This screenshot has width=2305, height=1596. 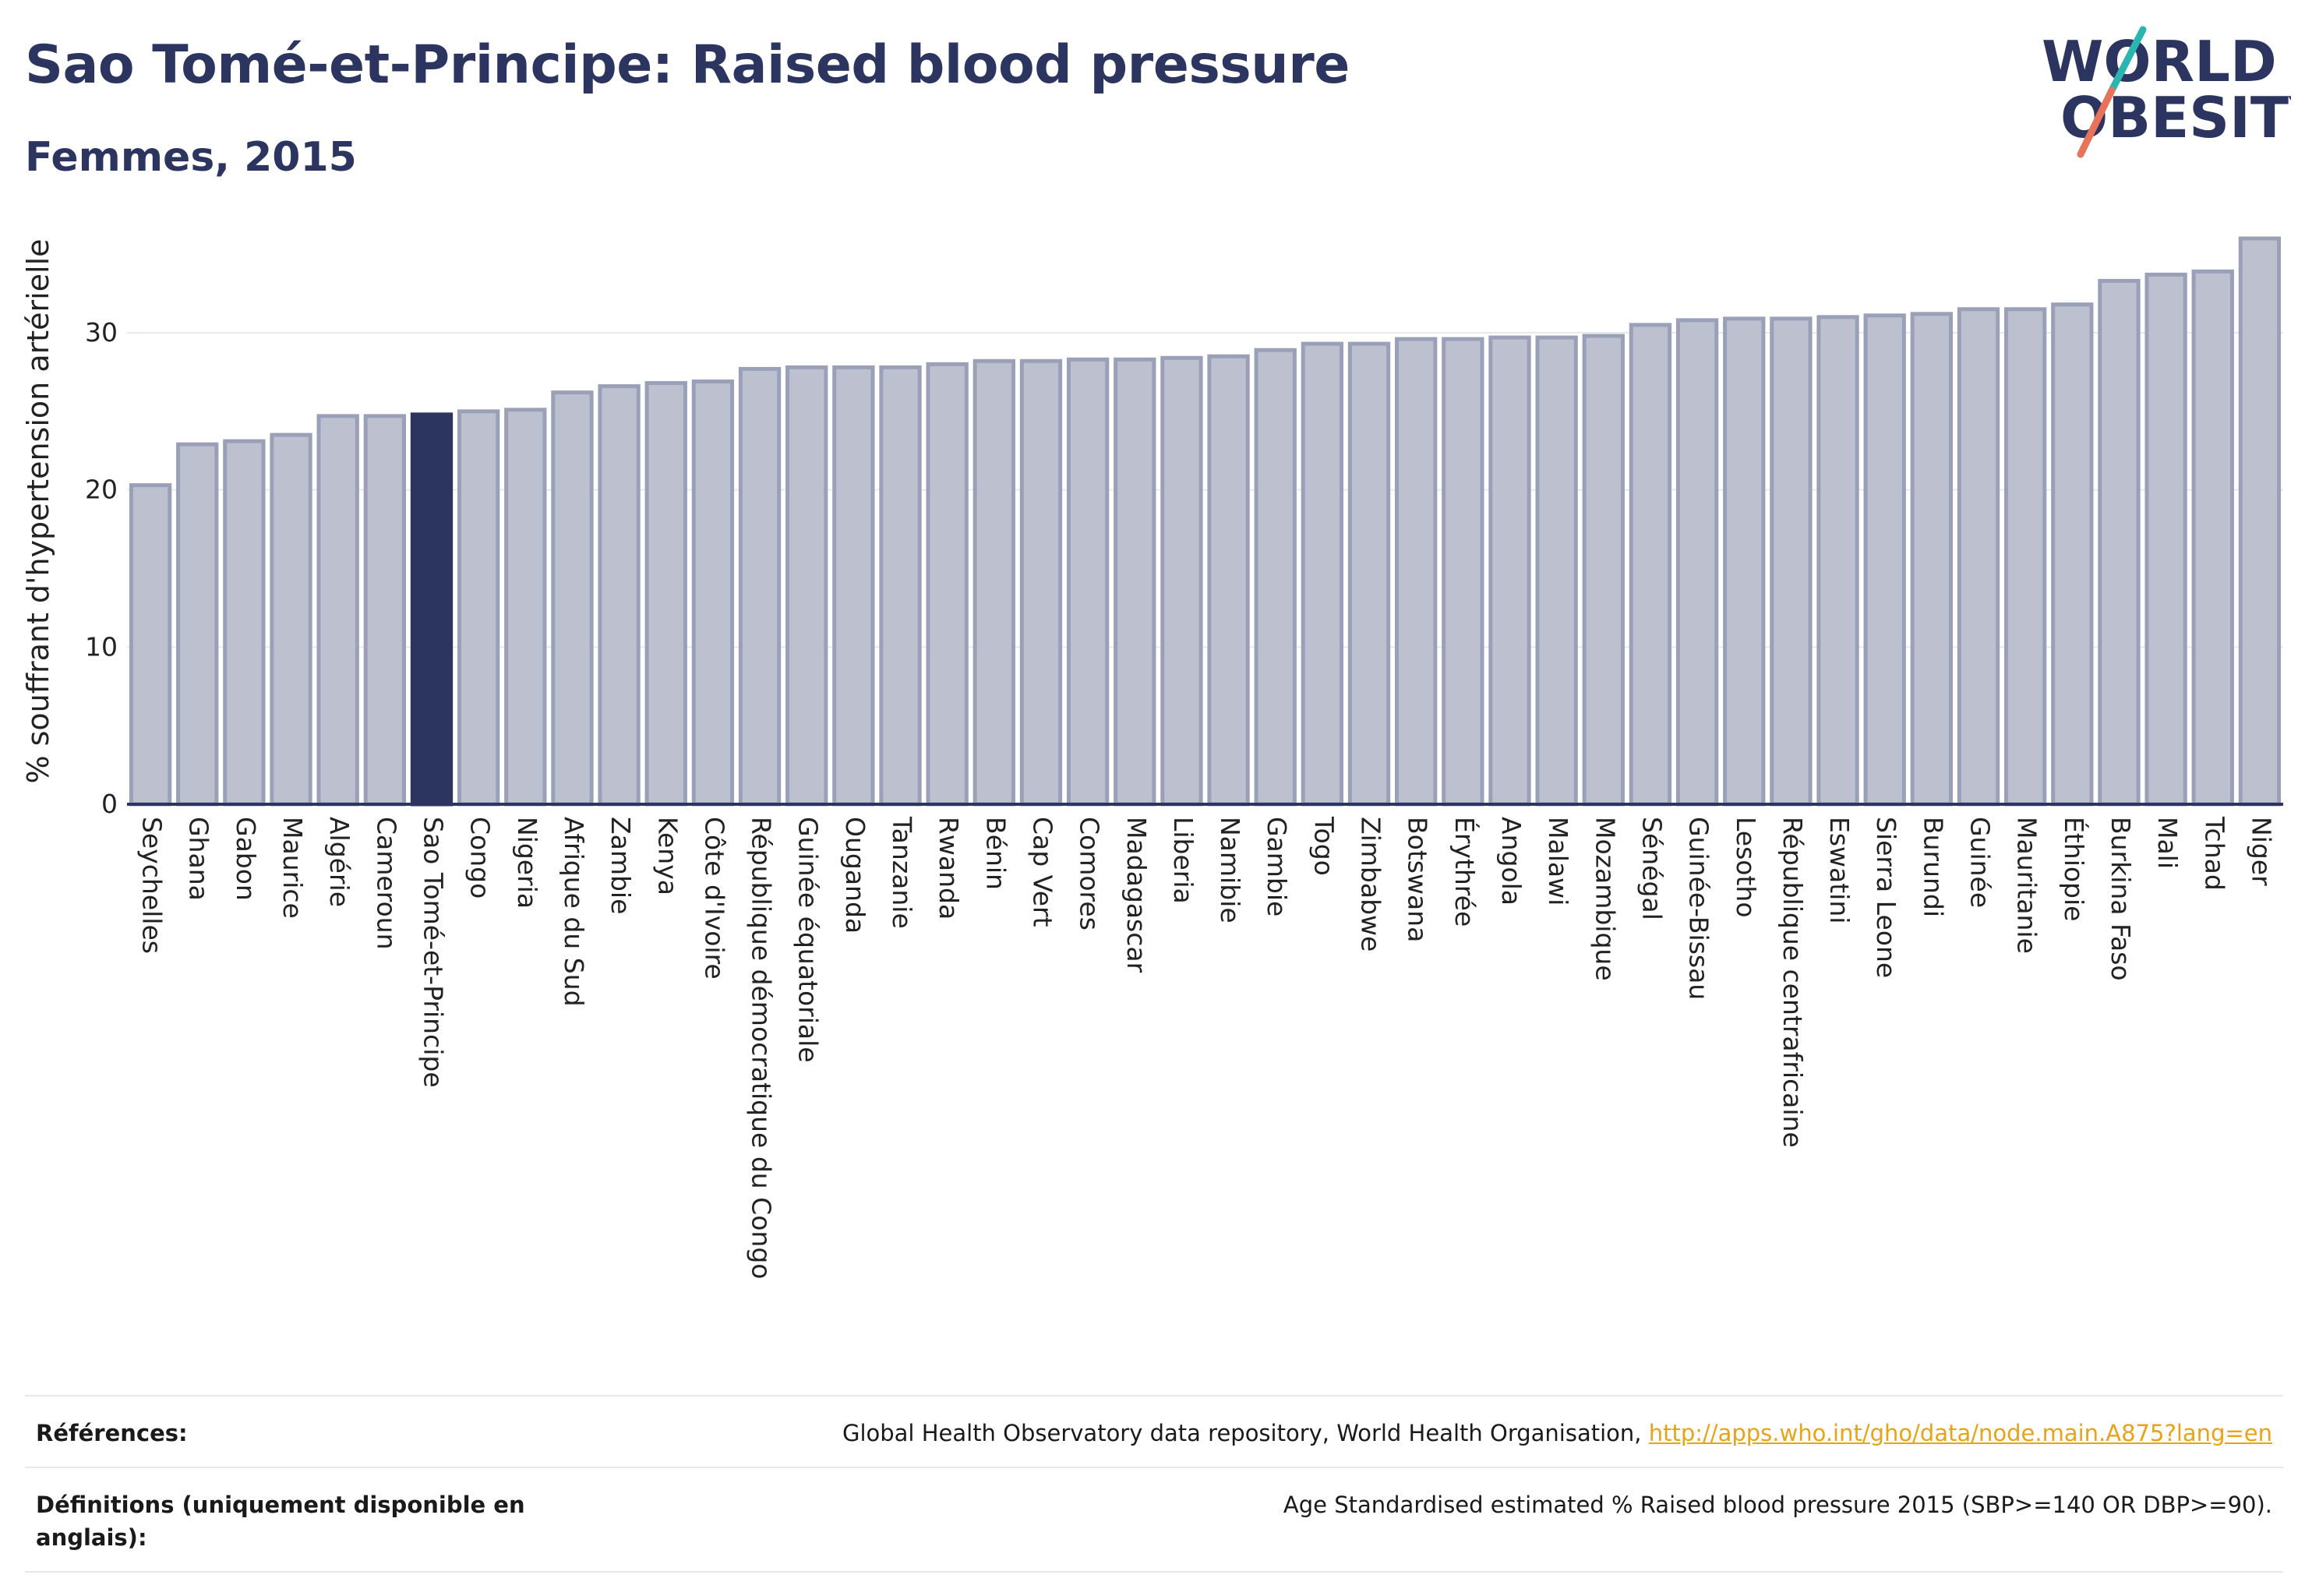 What do you see at coordinates (2167, 843) in the screenshot?
I see `x-tick-label: Mali` at bounding box center [2167, 843].